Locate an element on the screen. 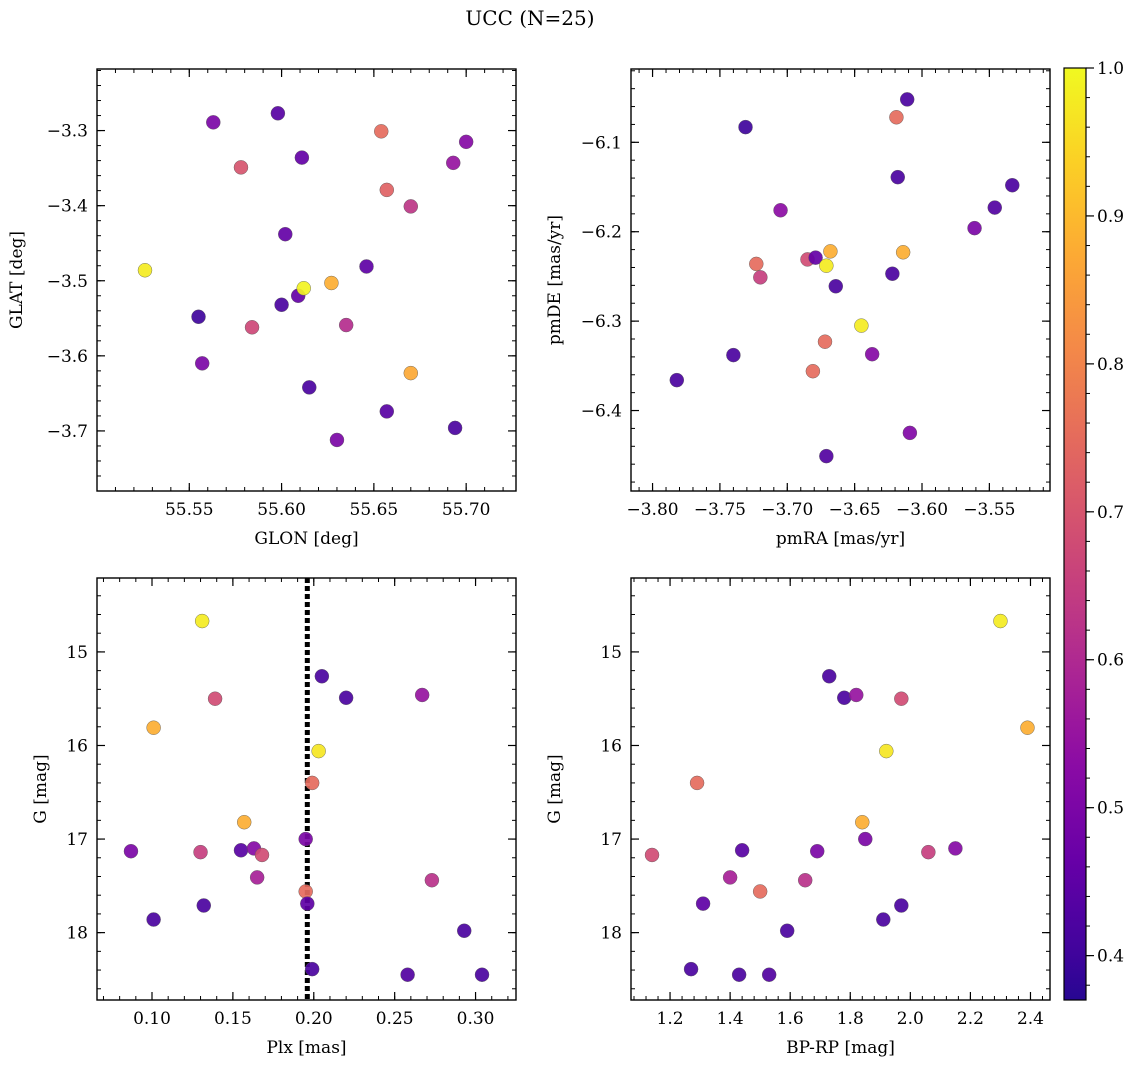 The height and width of the screenshot is (1068, 1136). colorbar-tick-label: 0.9 is located at coordinates (1110, 217).